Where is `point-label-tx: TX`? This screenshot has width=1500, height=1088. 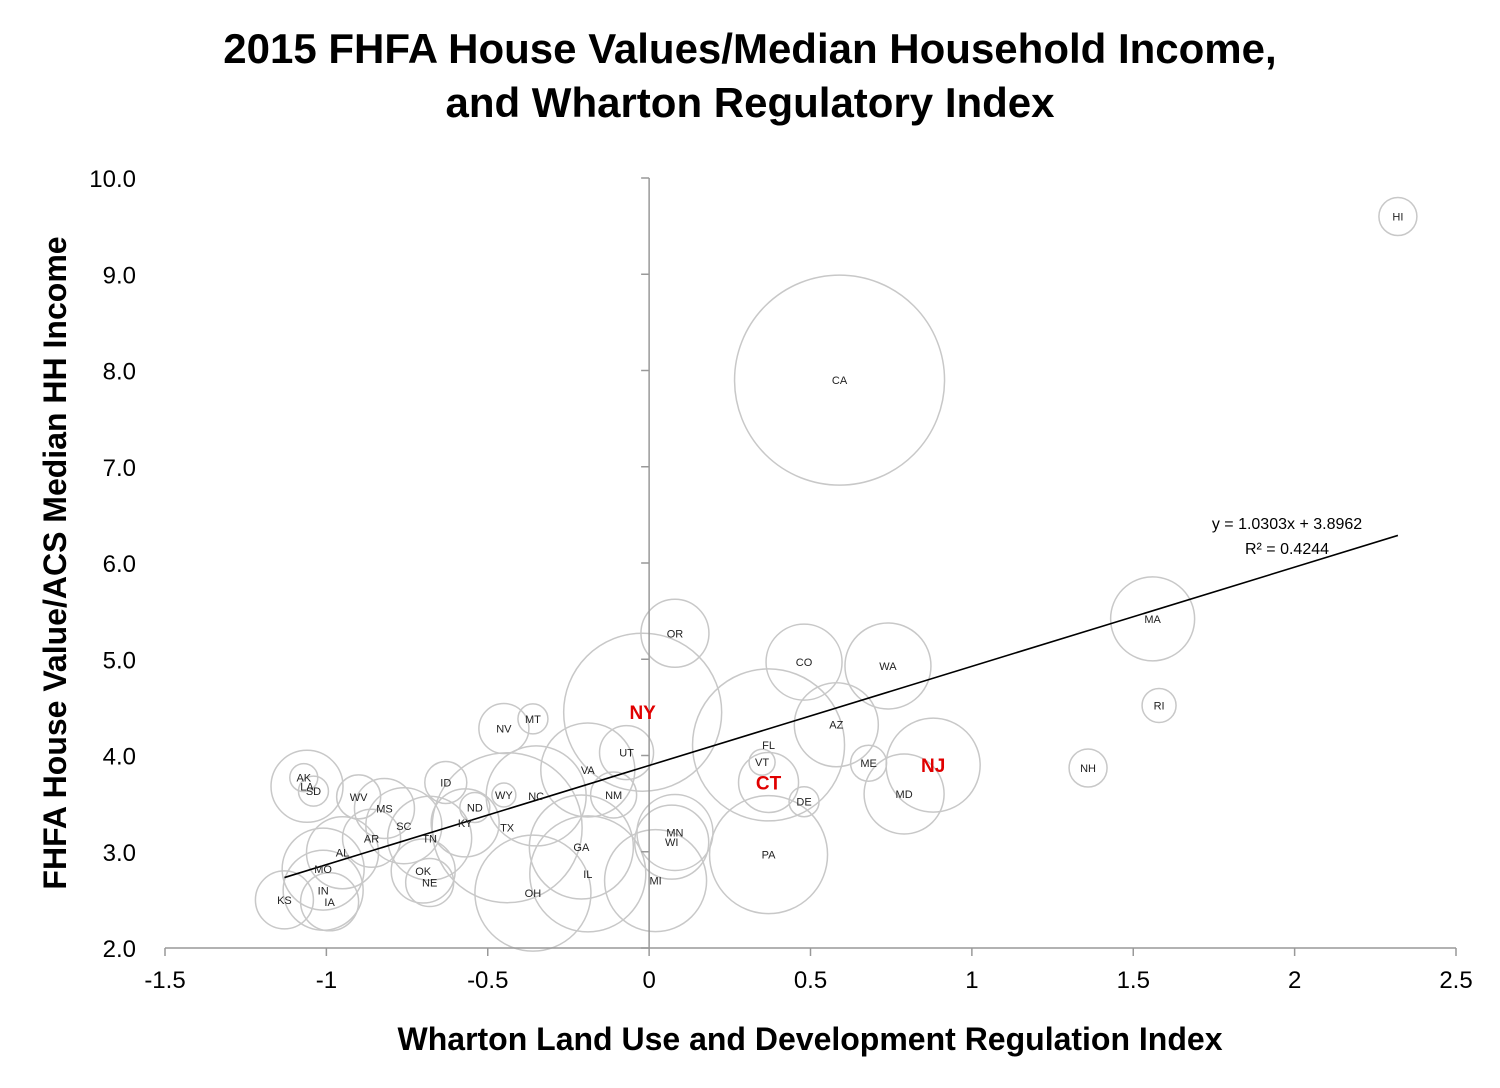
point-label-tx: TX is located at coordinates (507, 829).